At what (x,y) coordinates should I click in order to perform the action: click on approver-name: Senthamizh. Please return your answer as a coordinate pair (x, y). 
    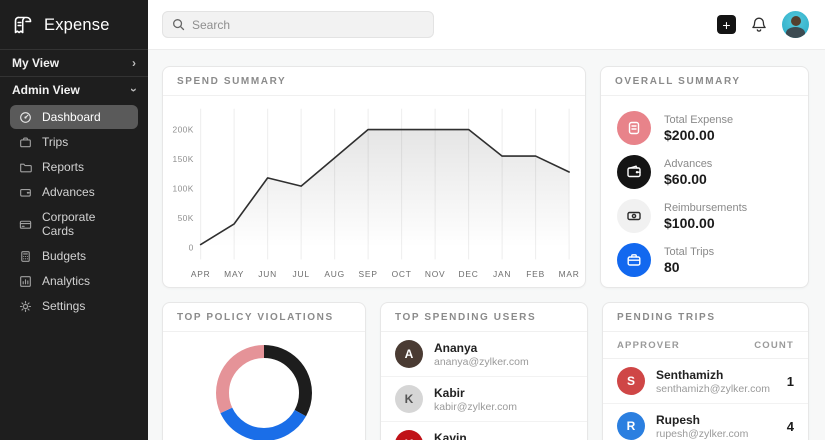
    Looking at the image, I should click on (690, 374).